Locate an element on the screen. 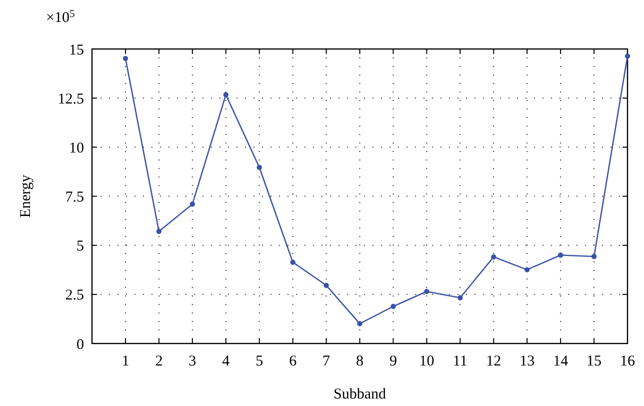  x-tick-label: 5 is located at coordinates (260, 362).